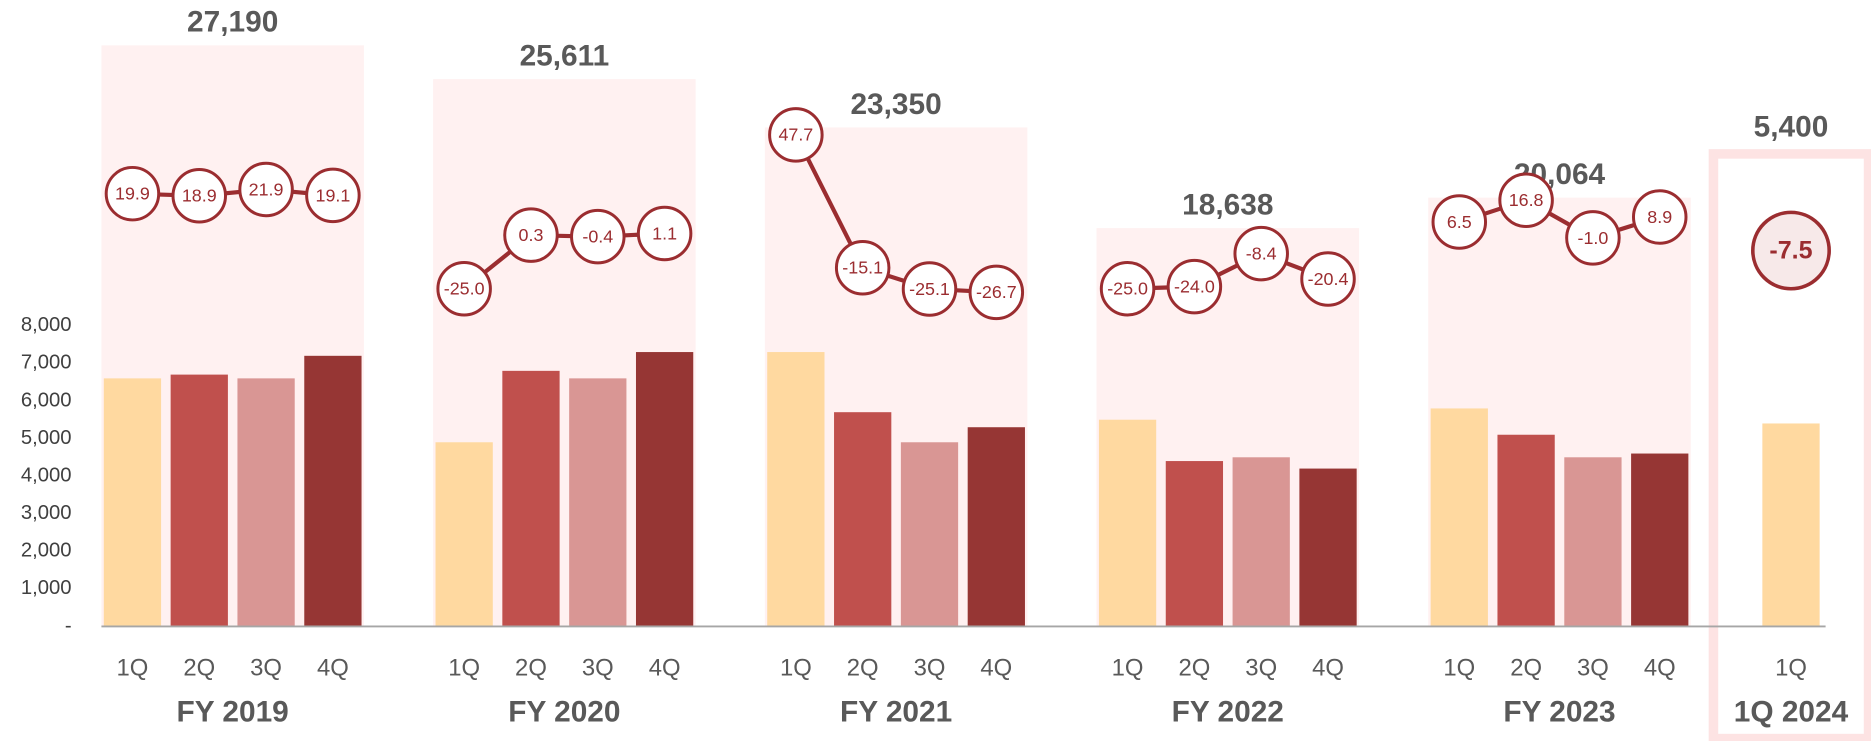  I want to click on growth-label: -0.4, so click(597, 237).